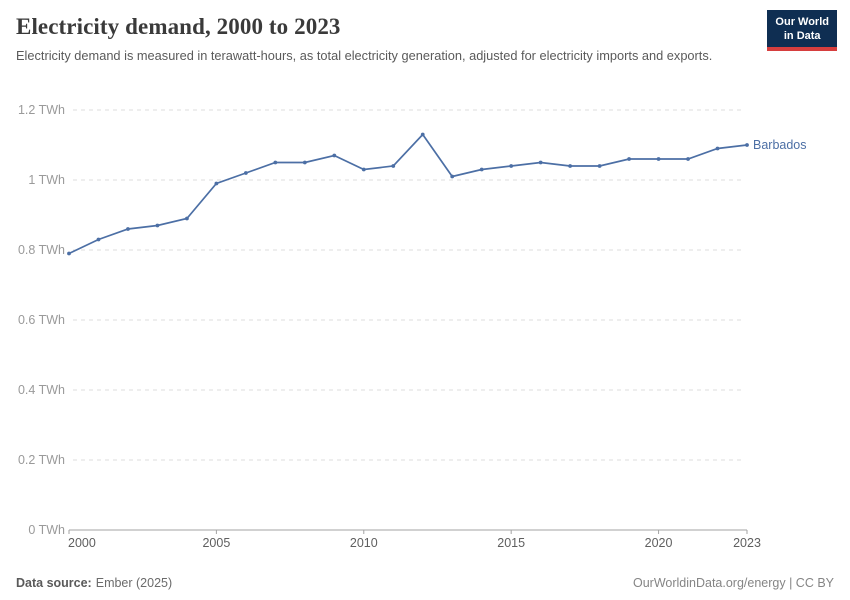 The image size is (850, 600). Describe the element at coordinates (41, 460) in the screenshot. I see `y-axis-tick-label: 0.2 TWh` at that location.